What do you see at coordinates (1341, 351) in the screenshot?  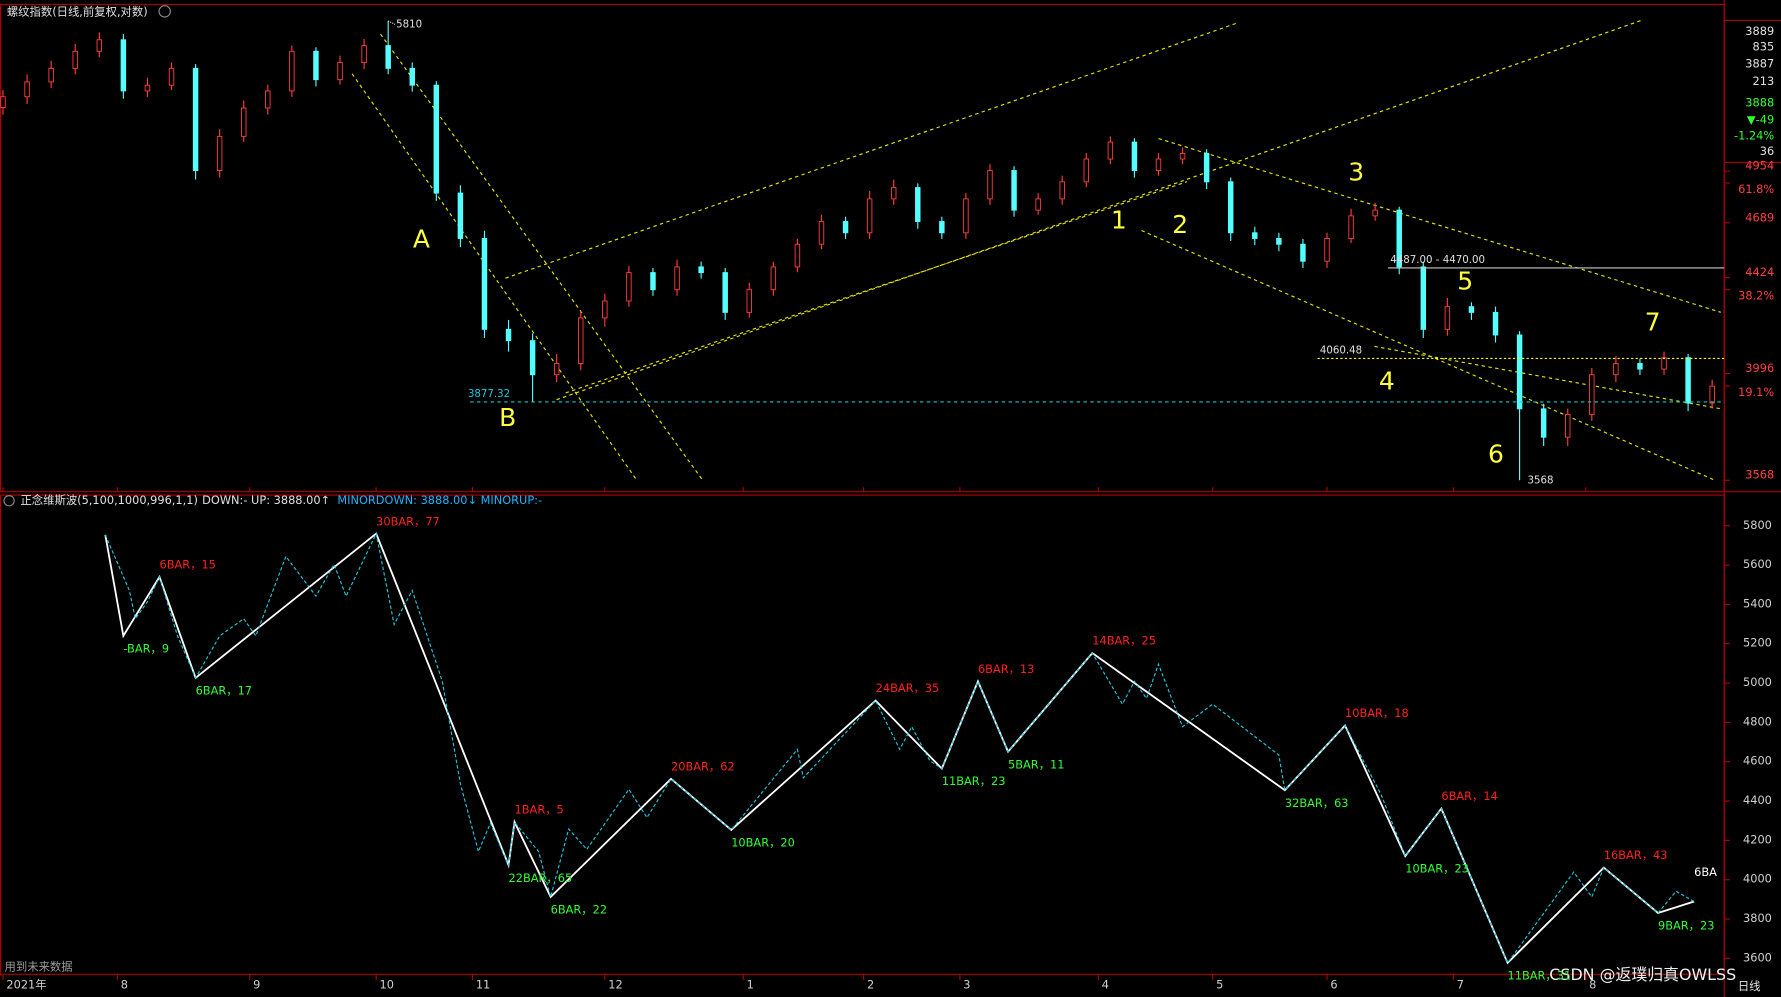 I see `price-level-label: 4060.48` at bounding box center [1341, 351].